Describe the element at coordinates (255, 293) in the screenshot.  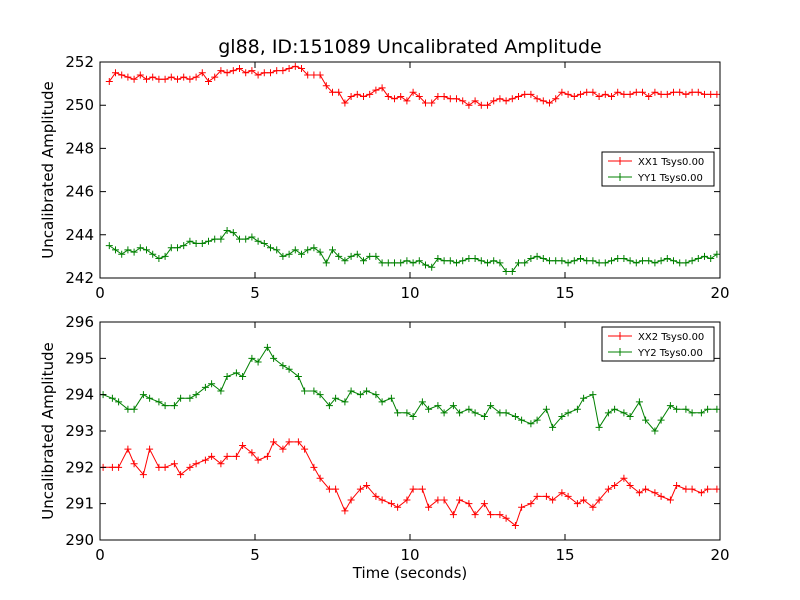
I see `x-tick-label: 5` at that location.